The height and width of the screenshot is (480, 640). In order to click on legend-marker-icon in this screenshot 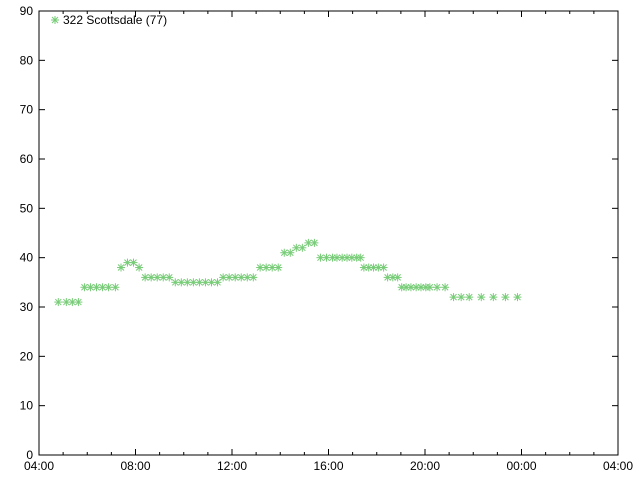, I will do `click(55, 20)`.